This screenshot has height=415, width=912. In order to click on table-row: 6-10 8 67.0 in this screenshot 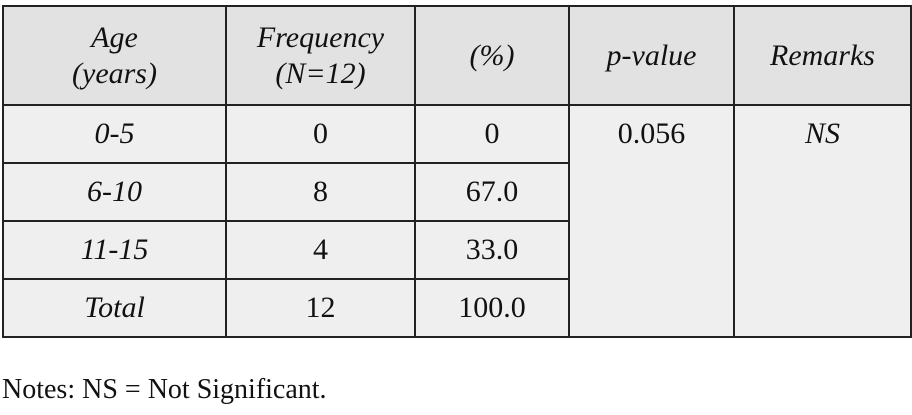, I will do `click(456, 192)`.